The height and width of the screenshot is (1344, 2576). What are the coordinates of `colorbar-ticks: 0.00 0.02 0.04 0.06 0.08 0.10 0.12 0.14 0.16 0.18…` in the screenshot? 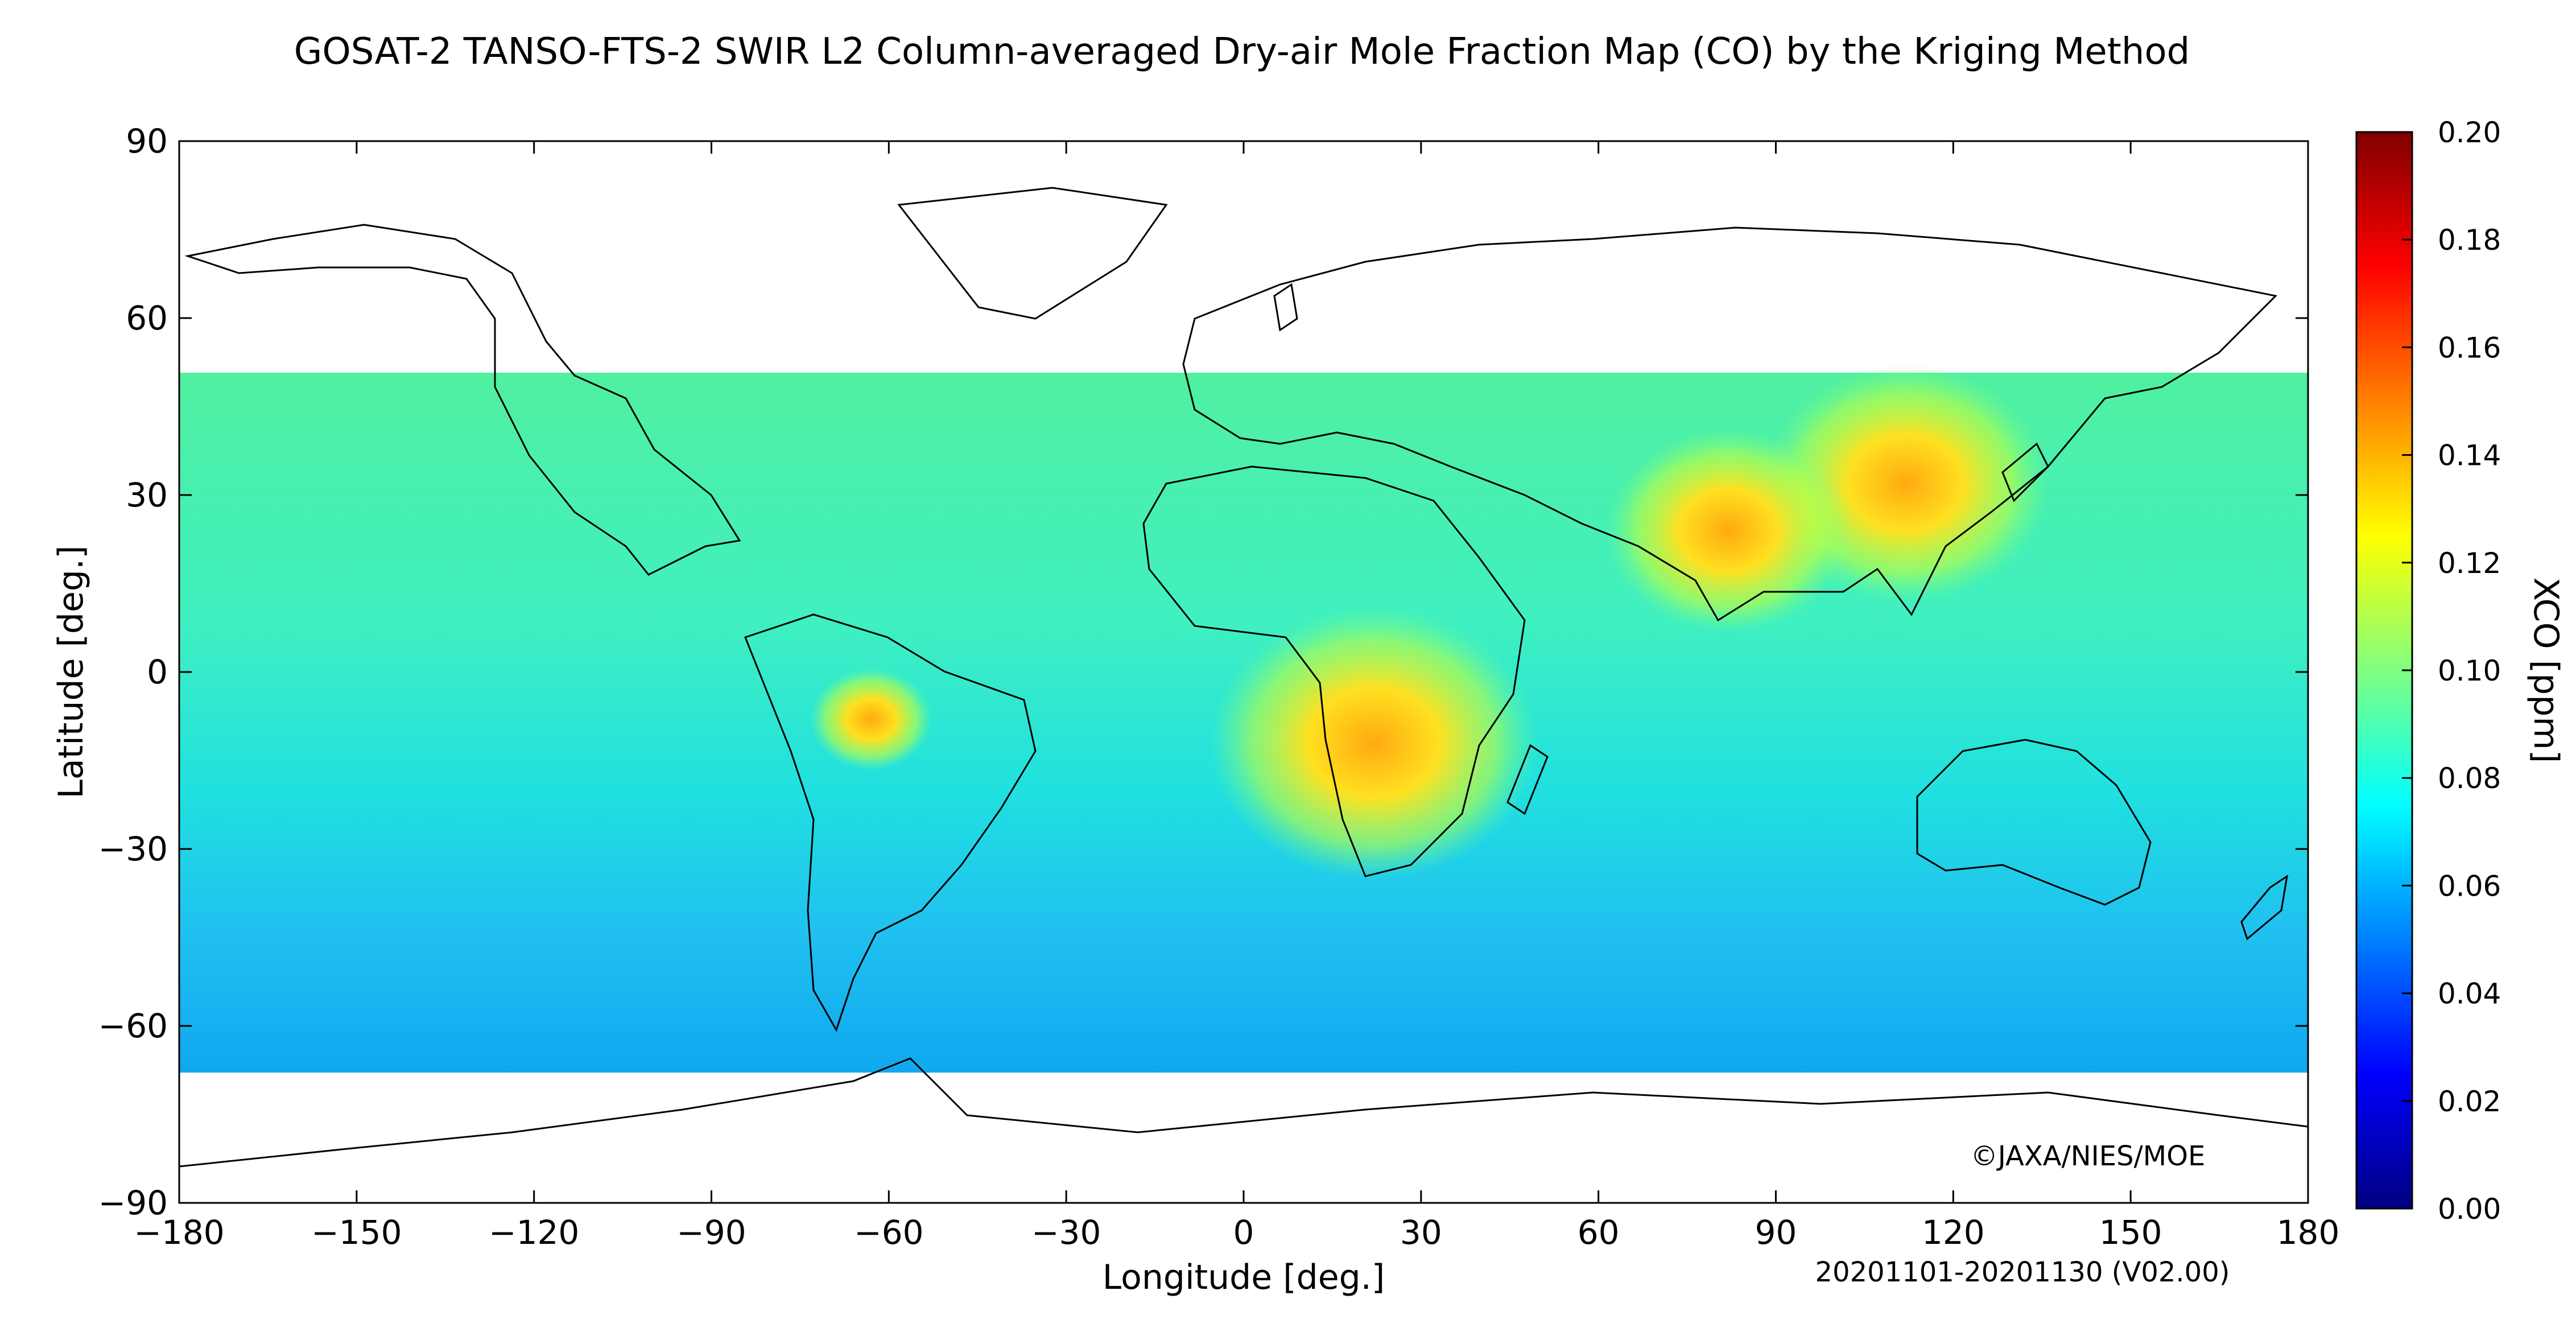 It's located at (2452, 671).